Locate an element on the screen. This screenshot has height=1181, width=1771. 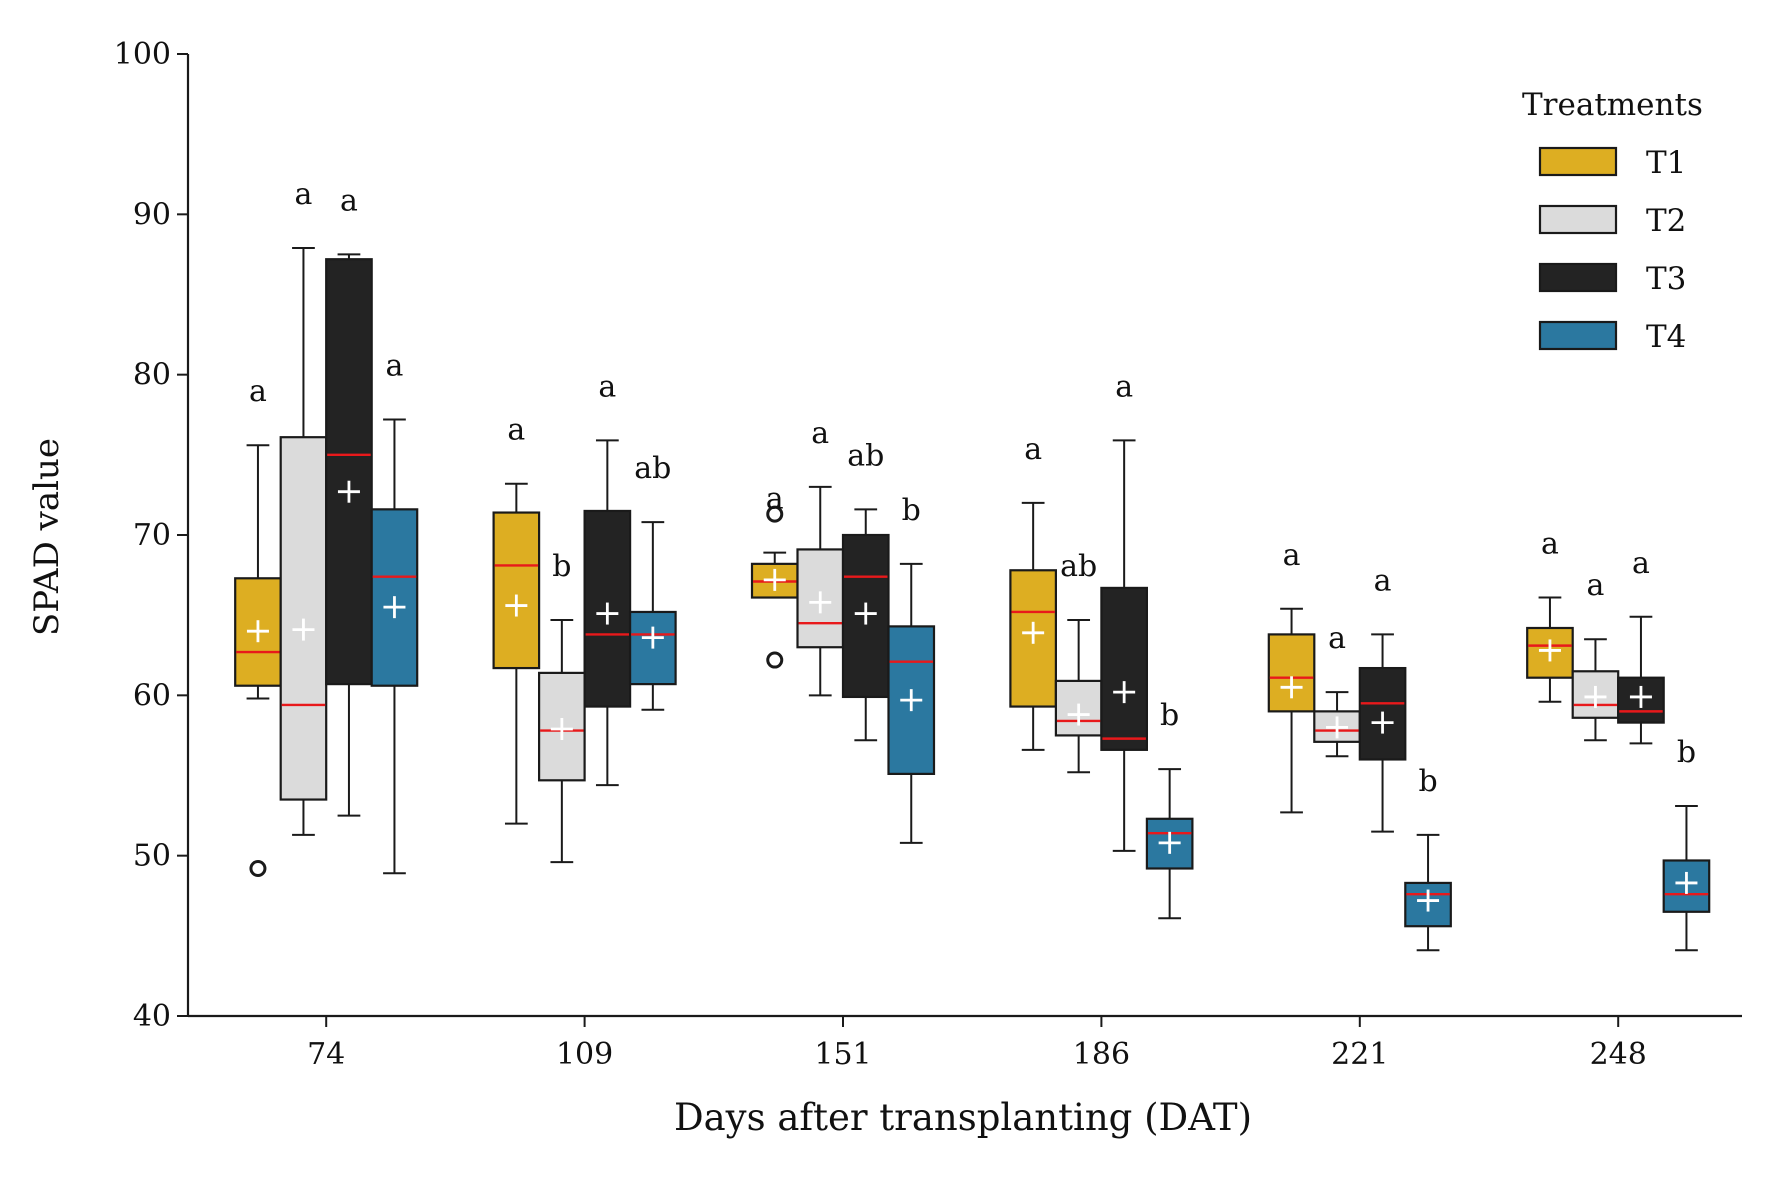
box-t1-221: a is located at coordinates (1291, 676).